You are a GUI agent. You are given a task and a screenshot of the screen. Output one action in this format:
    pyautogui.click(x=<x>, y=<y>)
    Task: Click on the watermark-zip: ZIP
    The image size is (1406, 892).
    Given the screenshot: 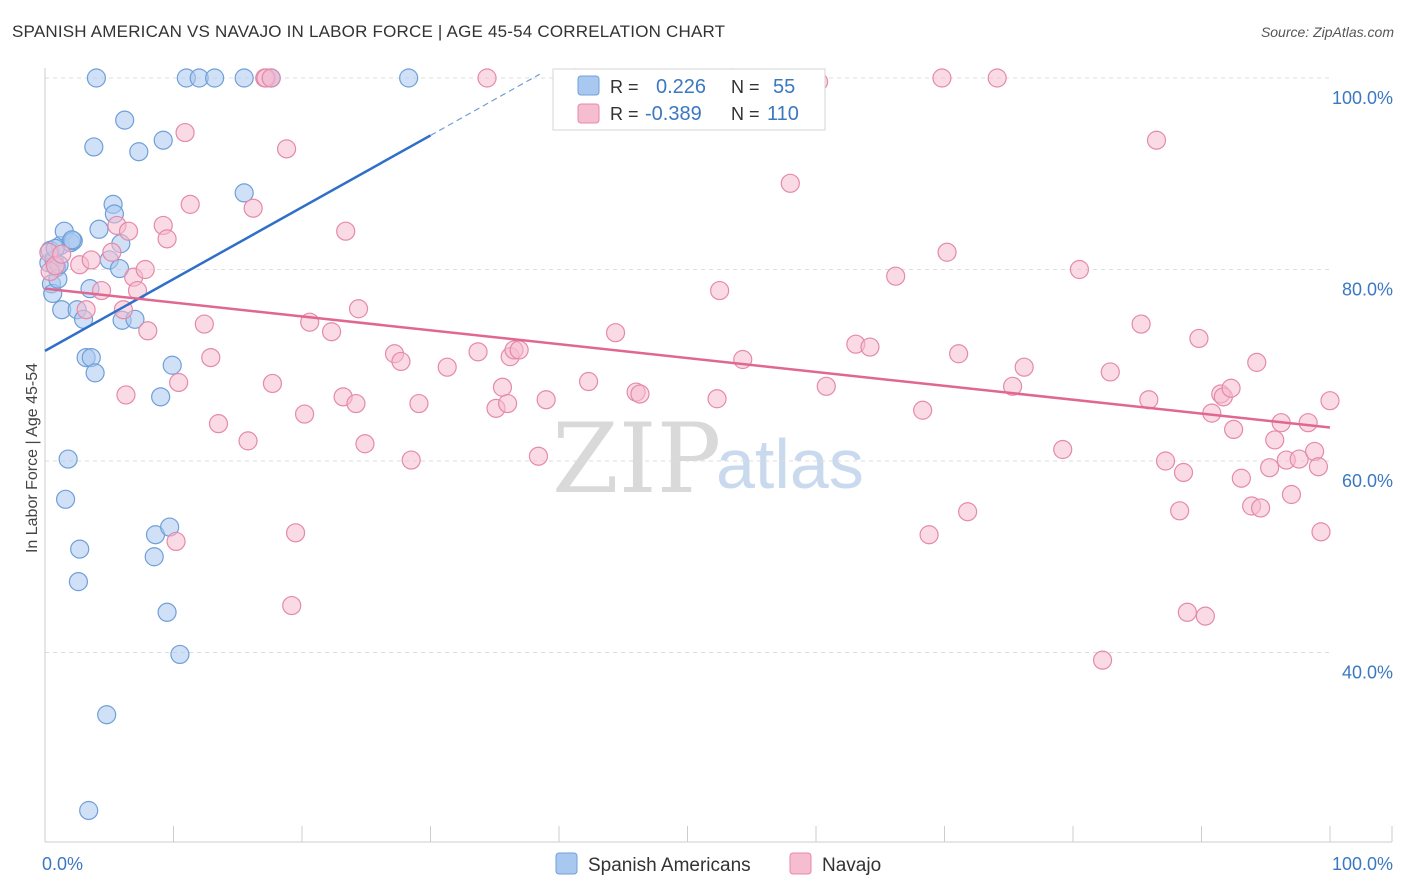 What is the action you would take?
    pyautogui.click(x=636, y=459)
    